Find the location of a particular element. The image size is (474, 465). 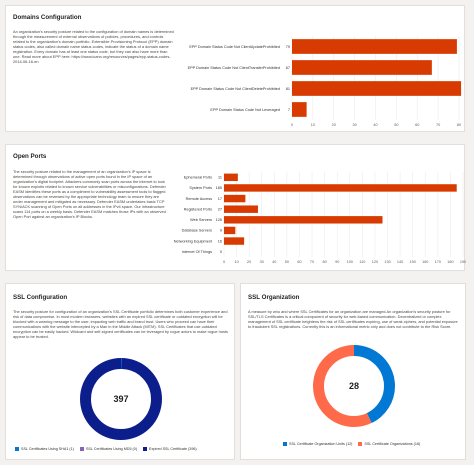

category-label: System Ports is located at coordinates (200, 188).